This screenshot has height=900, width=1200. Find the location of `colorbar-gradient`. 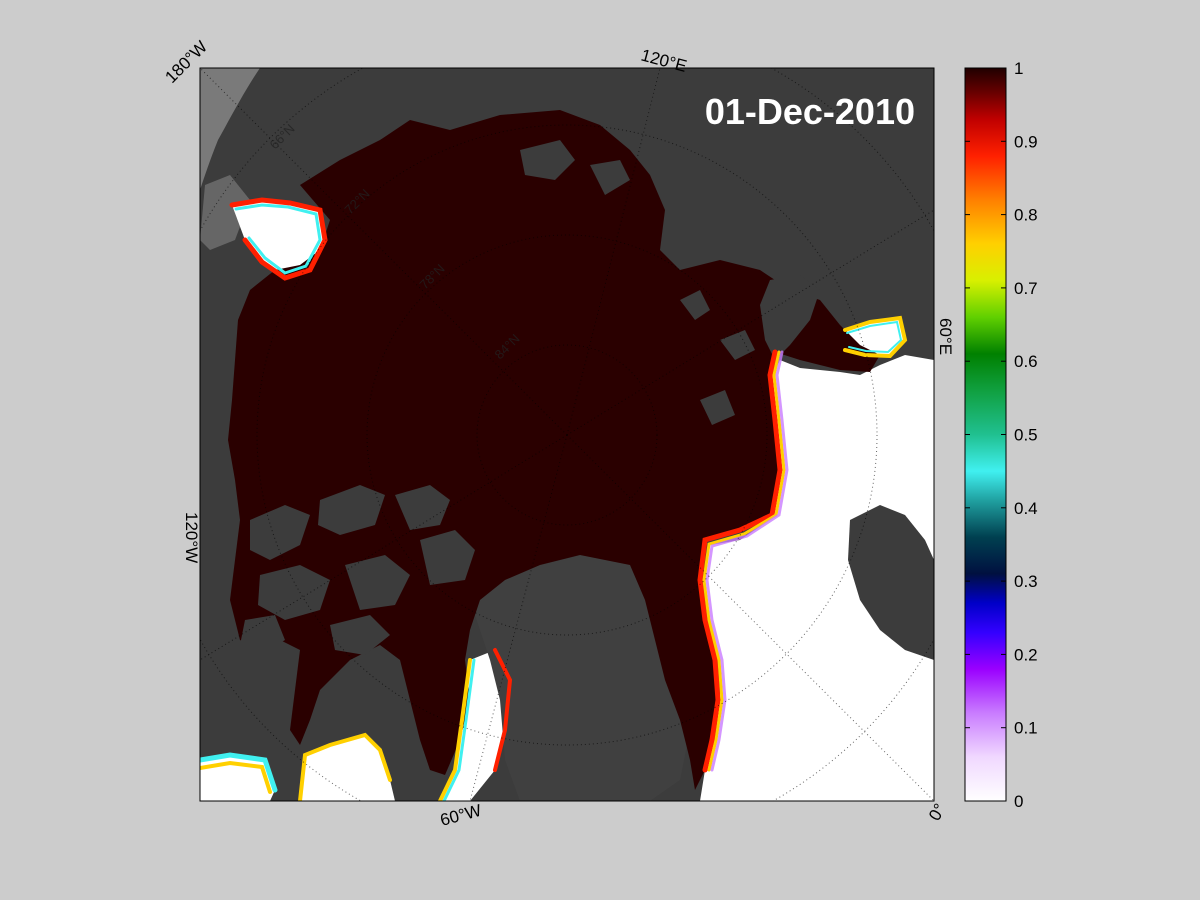

colorbar-gradient is located at coordinates (985, 434).